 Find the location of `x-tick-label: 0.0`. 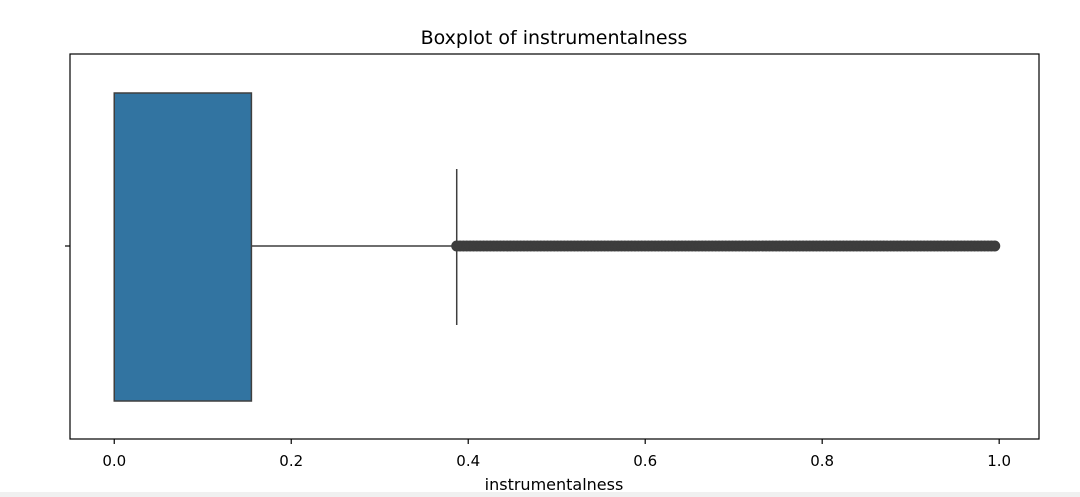

x-tick-label: 0.0 is located at coordinates (114, 461).